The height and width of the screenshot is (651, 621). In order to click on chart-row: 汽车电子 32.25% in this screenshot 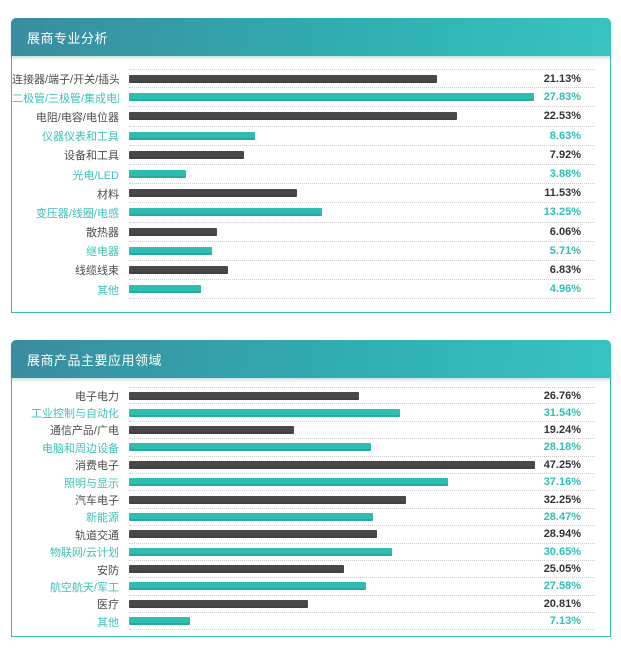, I will do `click(311, 500)`.